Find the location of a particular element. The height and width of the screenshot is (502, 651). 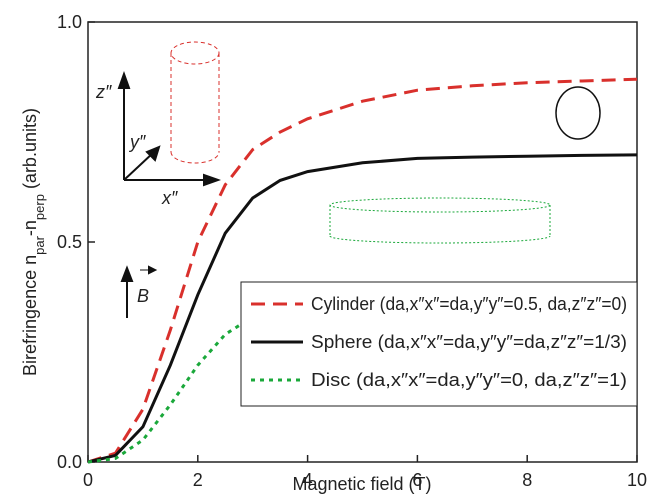

field-annotation: B is located at coordinates (143, 296).